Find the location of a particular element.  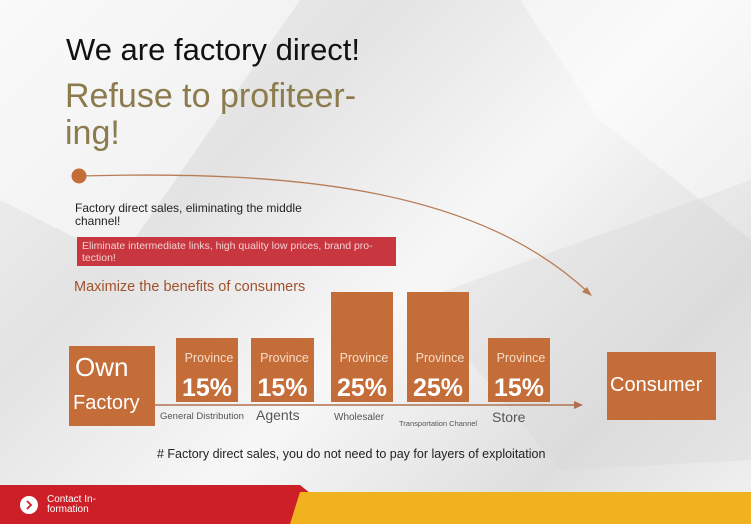

banner-line: tection! is located at coordinates (99, 258).